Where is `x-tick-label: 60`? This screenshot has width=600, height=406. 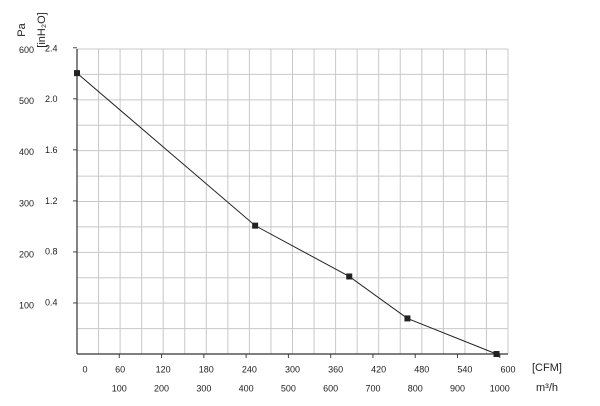 x-tick-label: 60 is located at coordinates (120, 369).